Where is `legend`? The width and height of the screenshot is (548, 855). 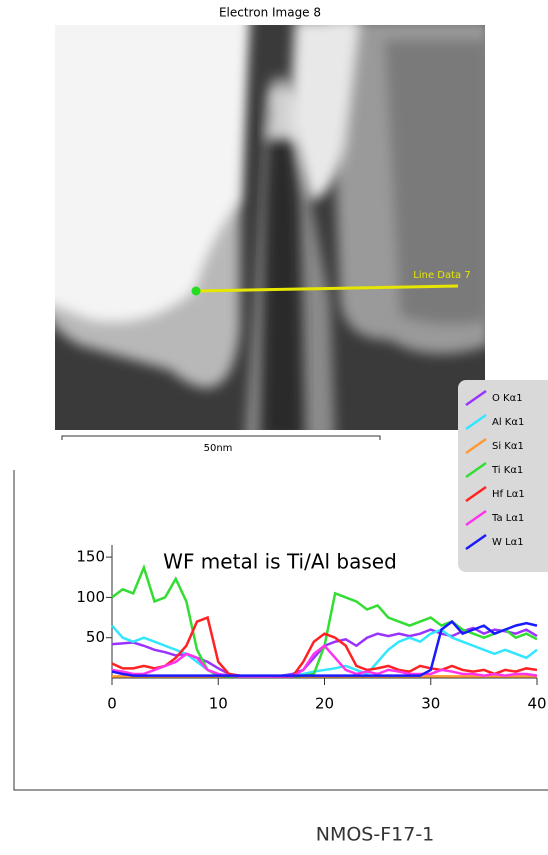 legend is located at coordinates (503, 476).